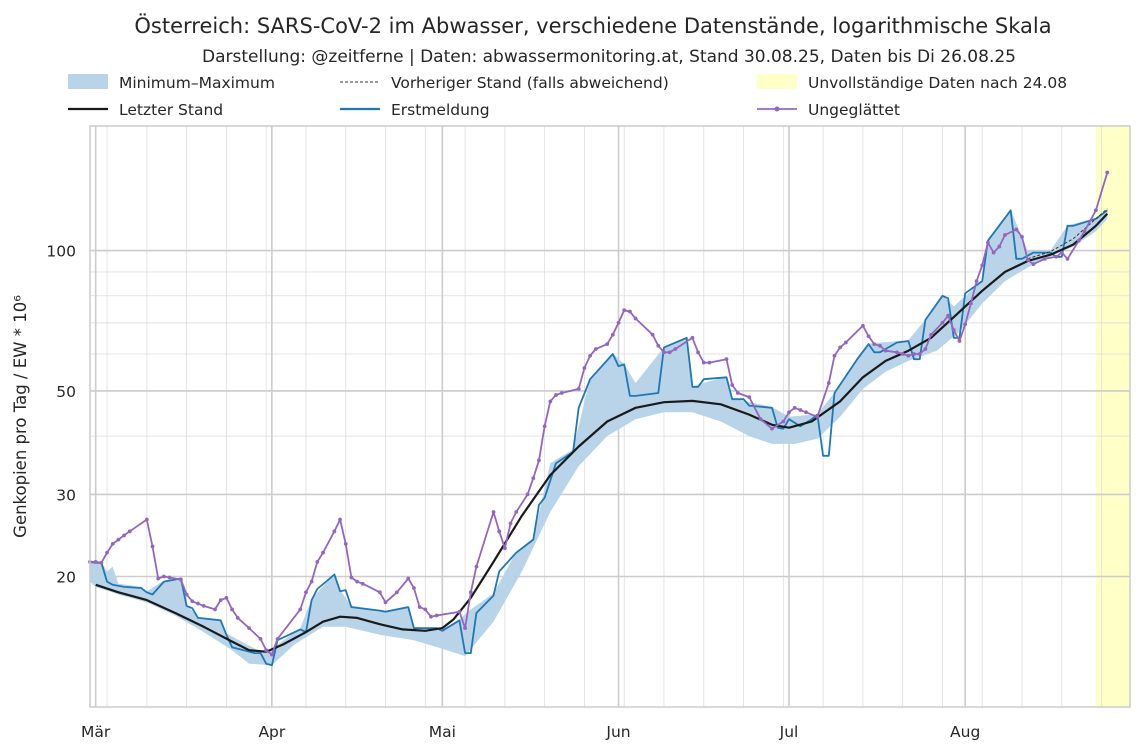 The image size is (1142, 753). I want to click on x-tick-label: Apr, so click(271, 732).